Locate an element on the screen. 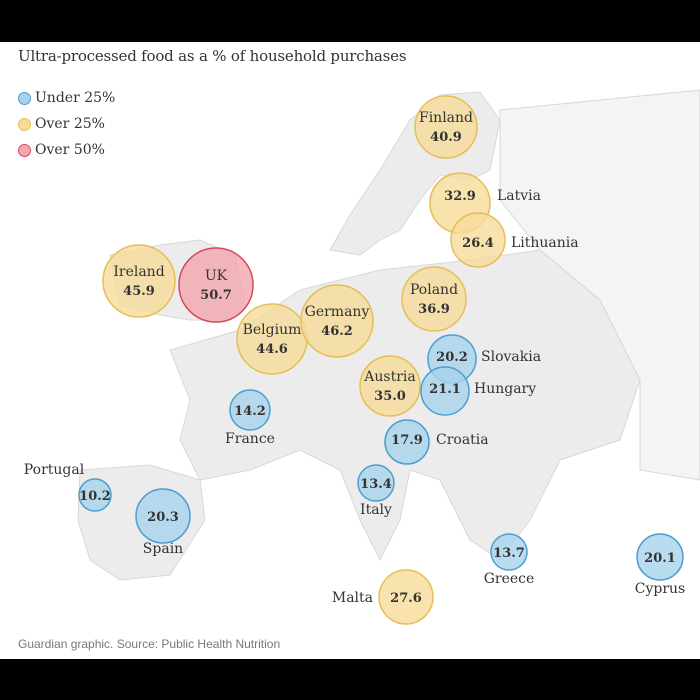 This screenshot has height=700, width=700. bubble-germany is located at coordinates (337, 321).